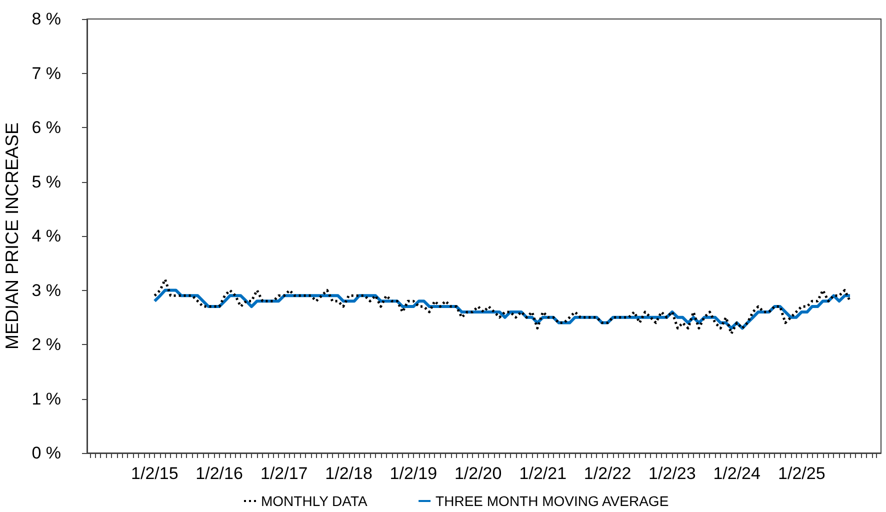 The image size is (886, 512). Describe the element at coordinates (46, 19) in the screenshot. I see `y-tick-label: 8 %` at that location.